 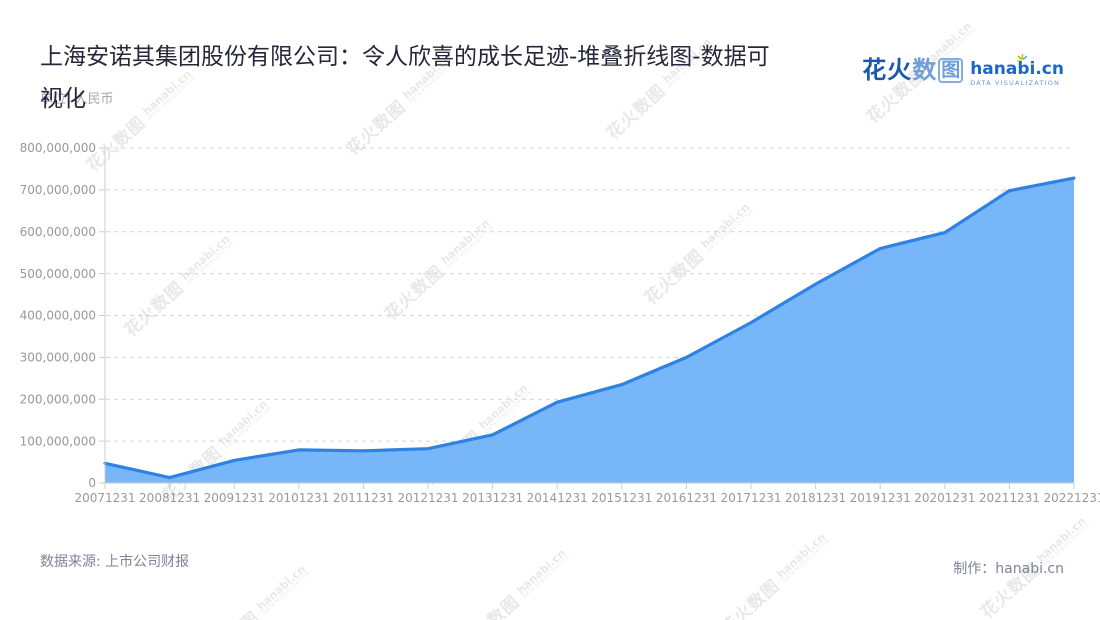 What do you see at coordinates (1071, 498) in the screenshot?
I see `x-axis-label: 20221231` at bounding box center [1071, 498].